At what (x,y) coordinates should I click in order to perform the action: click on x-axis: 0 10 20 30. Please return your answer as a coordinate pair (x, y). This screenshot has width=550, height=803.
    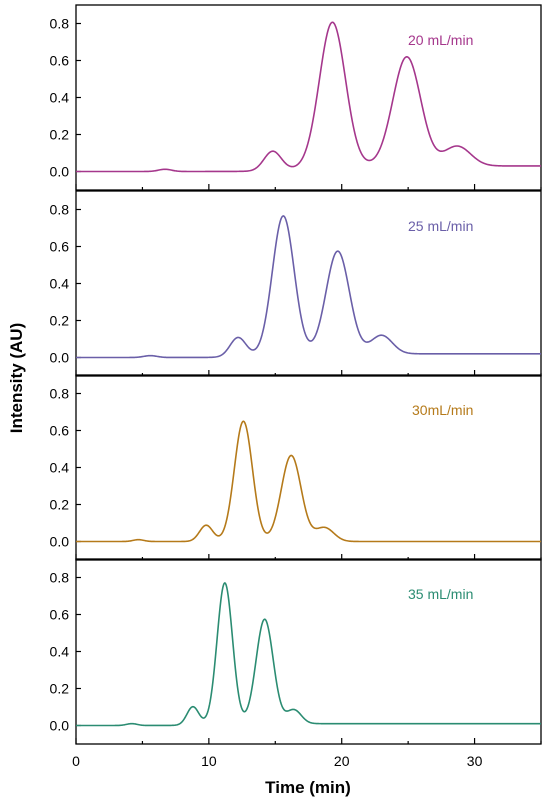
    Looking at the image, I should click on (277, 761).